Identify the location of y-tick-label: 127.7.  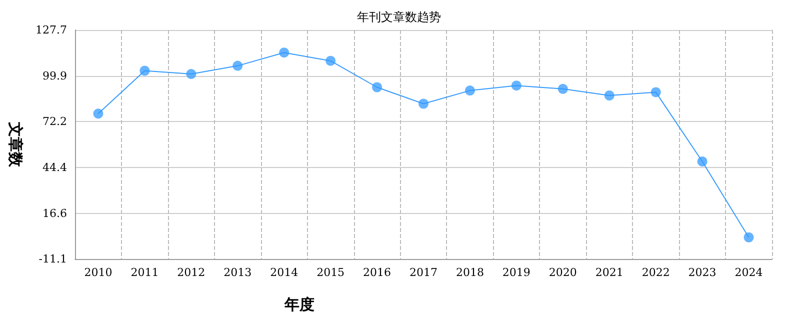
(51, 30).